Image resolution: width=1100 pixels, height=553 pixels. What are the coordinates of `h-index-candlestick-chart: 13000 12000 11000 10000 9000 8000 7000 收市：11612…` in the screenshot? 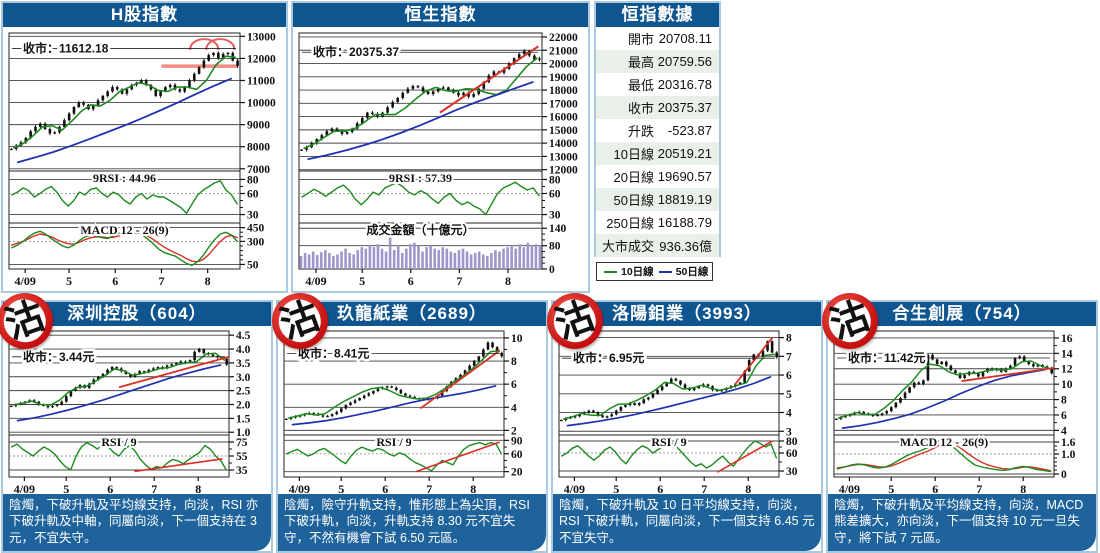 It's located at (142, 159).